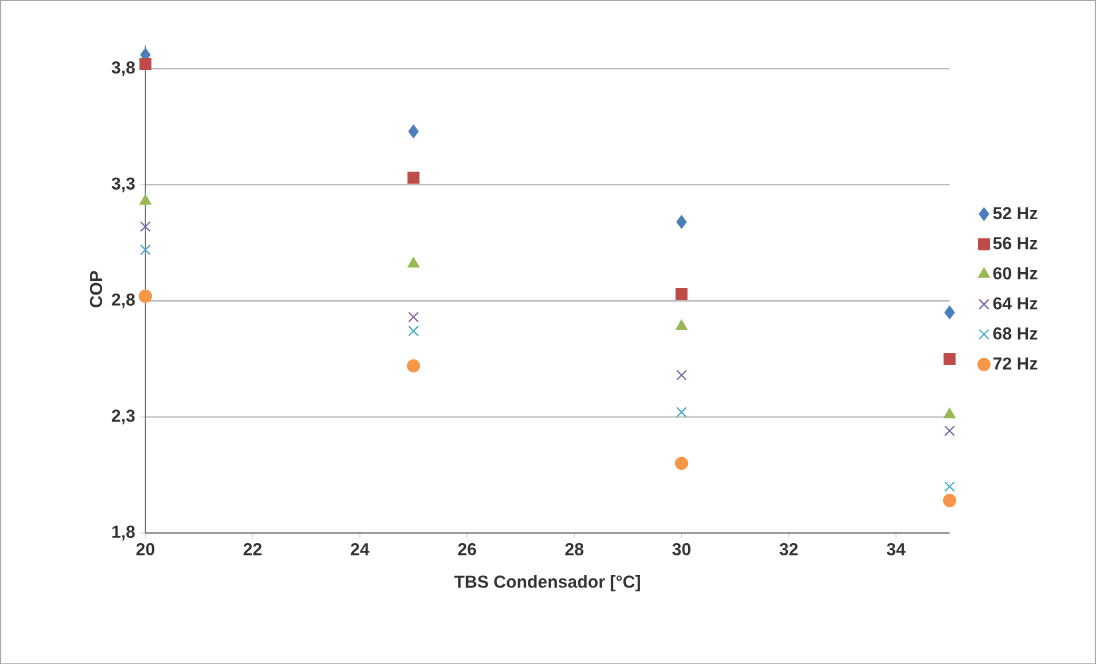 This screenshot has width=1096, height=664. Describe the element at coordinates (123, 301) in the screenshot. I see `y-tick-label: 2,8` at that location.